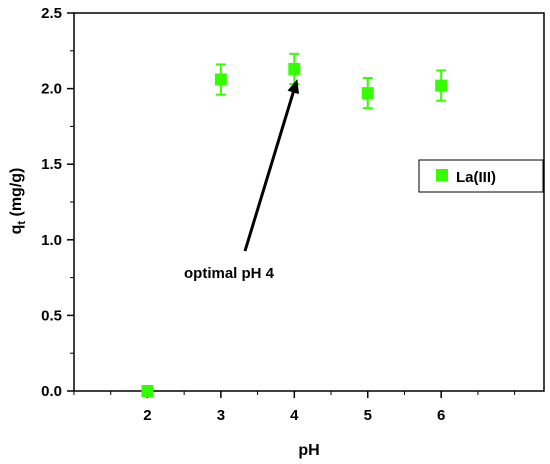 Image resolution: width=550 pixels, height=464 pixels. What do you see at coordinates (51, 315) in the screenshot?
I see `y-tick-label: 0.5` at bounding box center [51, 315].